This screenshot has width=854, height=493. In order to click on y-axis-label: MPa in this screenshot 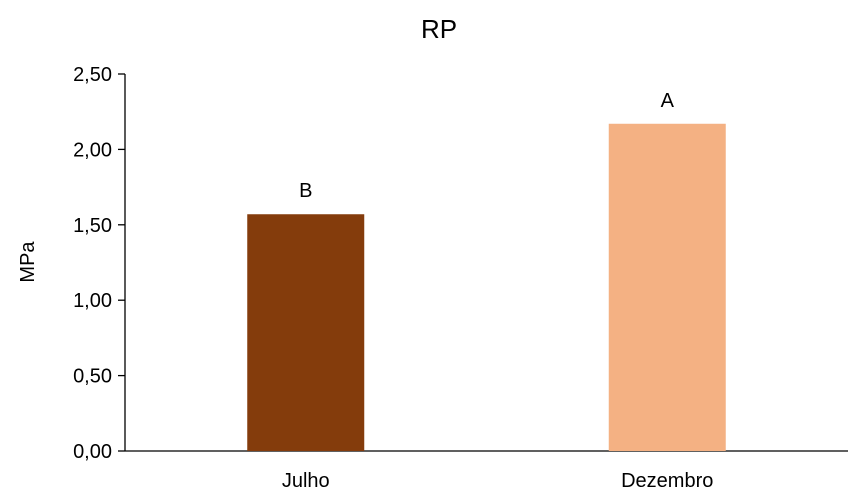, I will do `click(28, 262)`.